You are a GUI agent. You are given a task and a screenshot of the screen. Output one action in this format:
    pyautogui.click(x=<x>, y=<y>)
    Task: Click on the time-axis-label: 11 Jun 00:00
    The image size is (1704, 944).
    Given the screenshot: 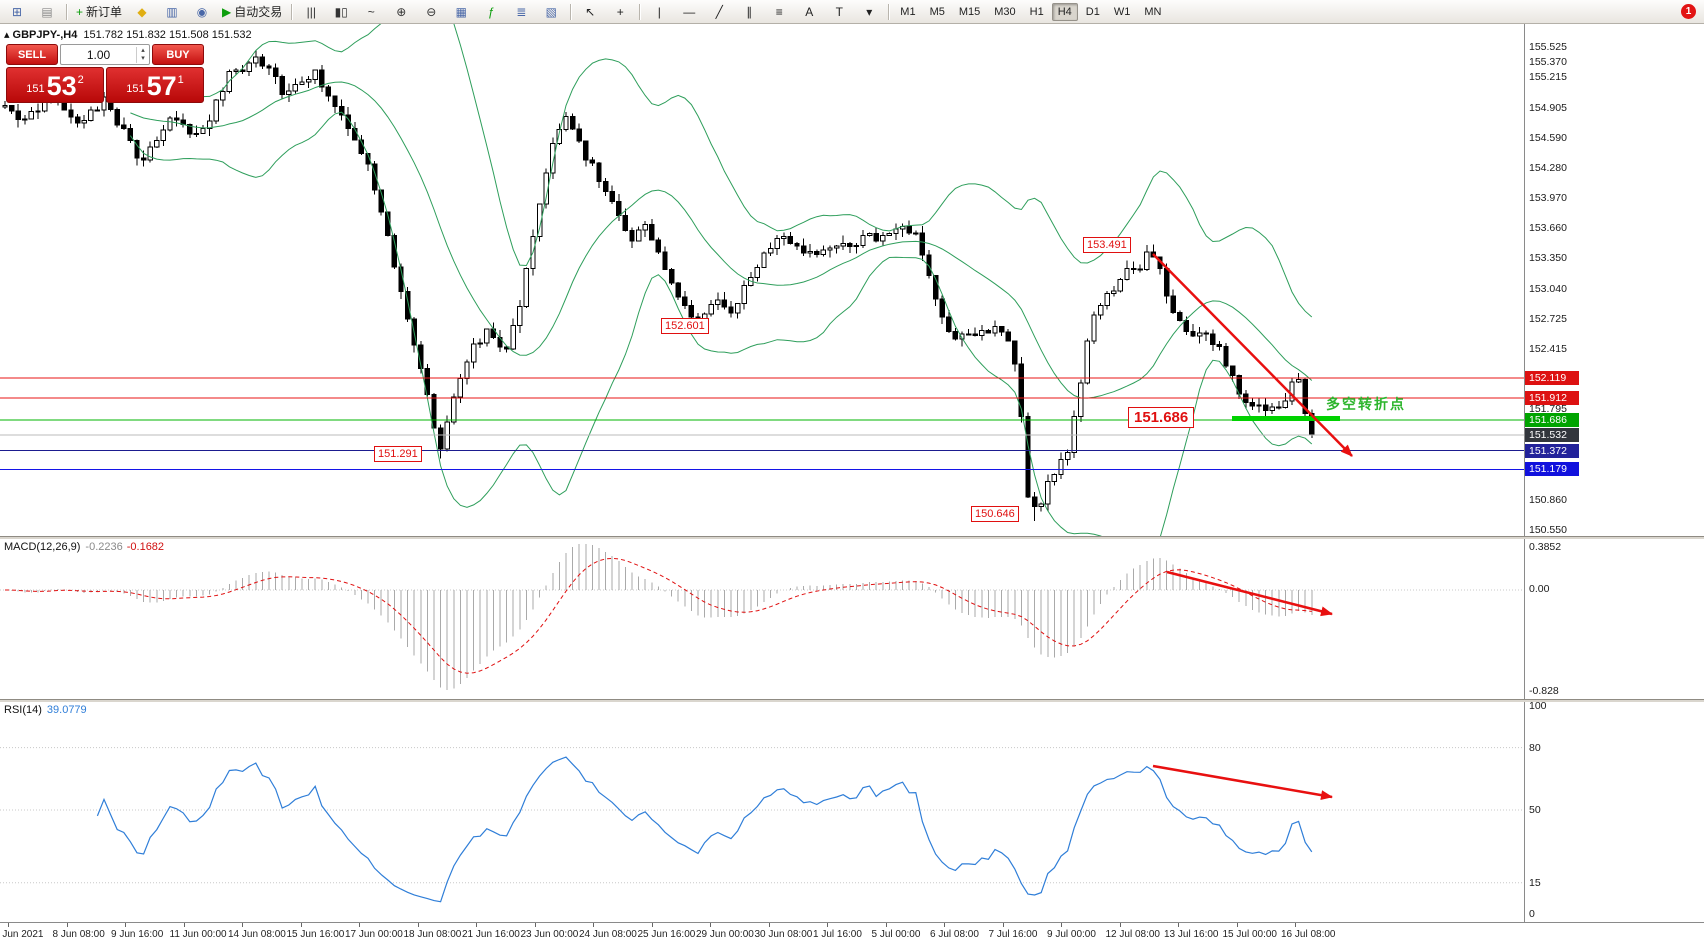 What is the action you would take?
    pyautogui.click(x=198, y=934)
    